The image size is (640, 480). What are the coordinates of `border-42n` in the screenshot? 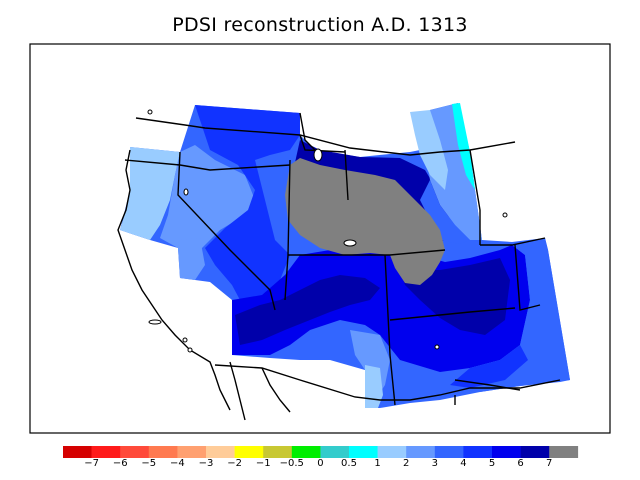 It's located at (207, 165).